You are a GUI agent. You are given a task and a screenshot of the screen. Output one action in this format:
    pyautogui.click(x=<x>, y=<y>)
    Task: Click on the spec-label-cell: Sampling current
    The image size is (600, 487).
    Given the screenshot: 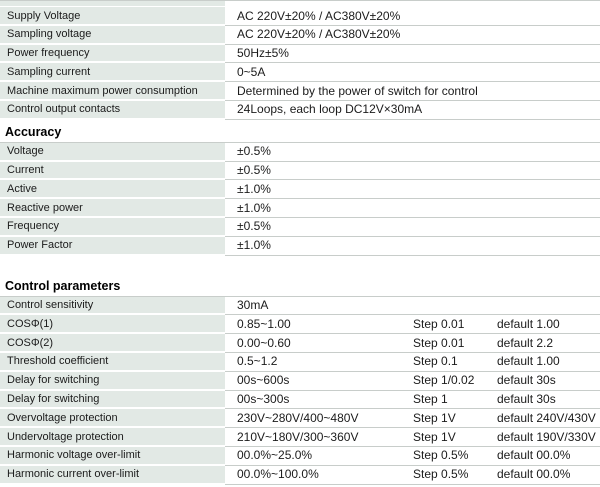 What is the action you would take?
    pyautogui.click(x=112, y=73)
    